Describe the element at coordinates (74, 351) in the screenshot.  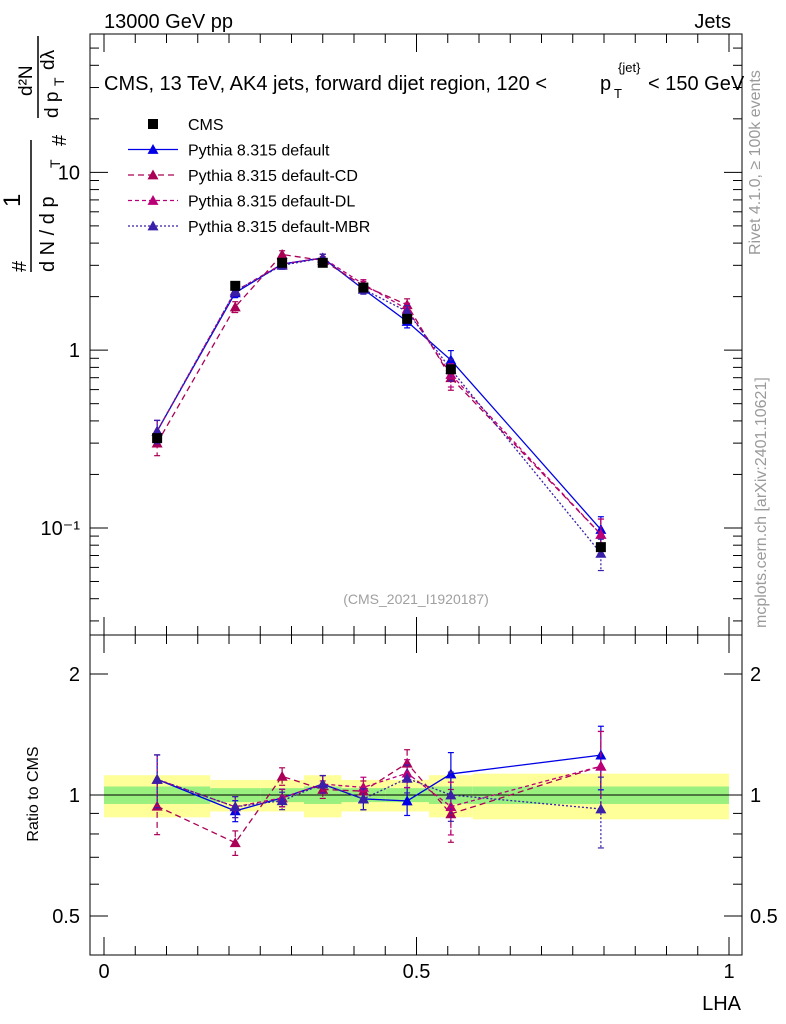
I see `main-y-tick-label: 1` at that location.